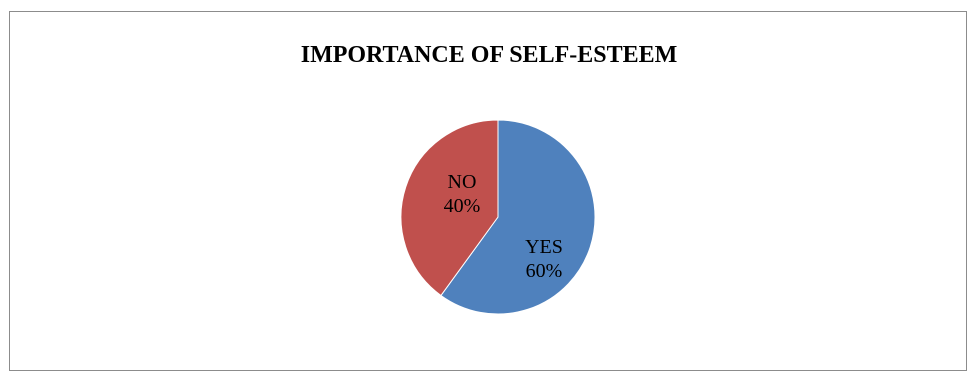  Describe the element at coordinates (544, 247) in the screenshot. I see `slice-category-label: YES` at that location.